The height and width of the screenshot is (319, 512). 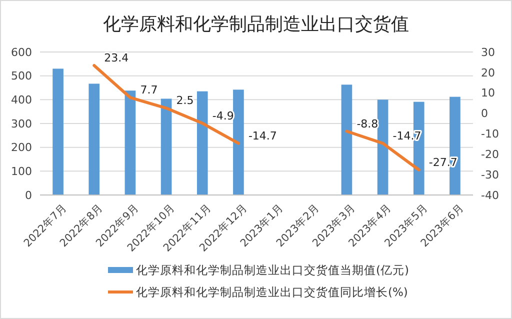 What do you see at coordinates (262, 135) in the screenshot?
I see `data-label: -14.7` at bounding box center [262, 135].